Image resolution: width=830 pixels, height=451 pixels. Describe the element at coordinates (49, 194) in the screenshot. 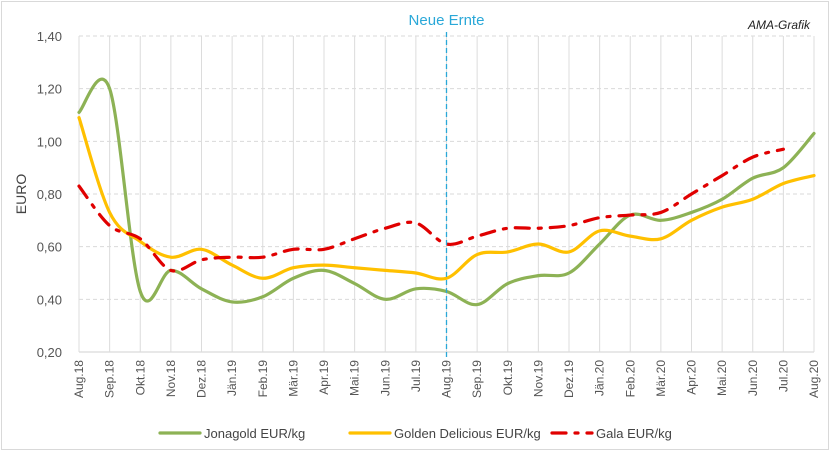

I see `y-tick-label: 0,80` at that location.